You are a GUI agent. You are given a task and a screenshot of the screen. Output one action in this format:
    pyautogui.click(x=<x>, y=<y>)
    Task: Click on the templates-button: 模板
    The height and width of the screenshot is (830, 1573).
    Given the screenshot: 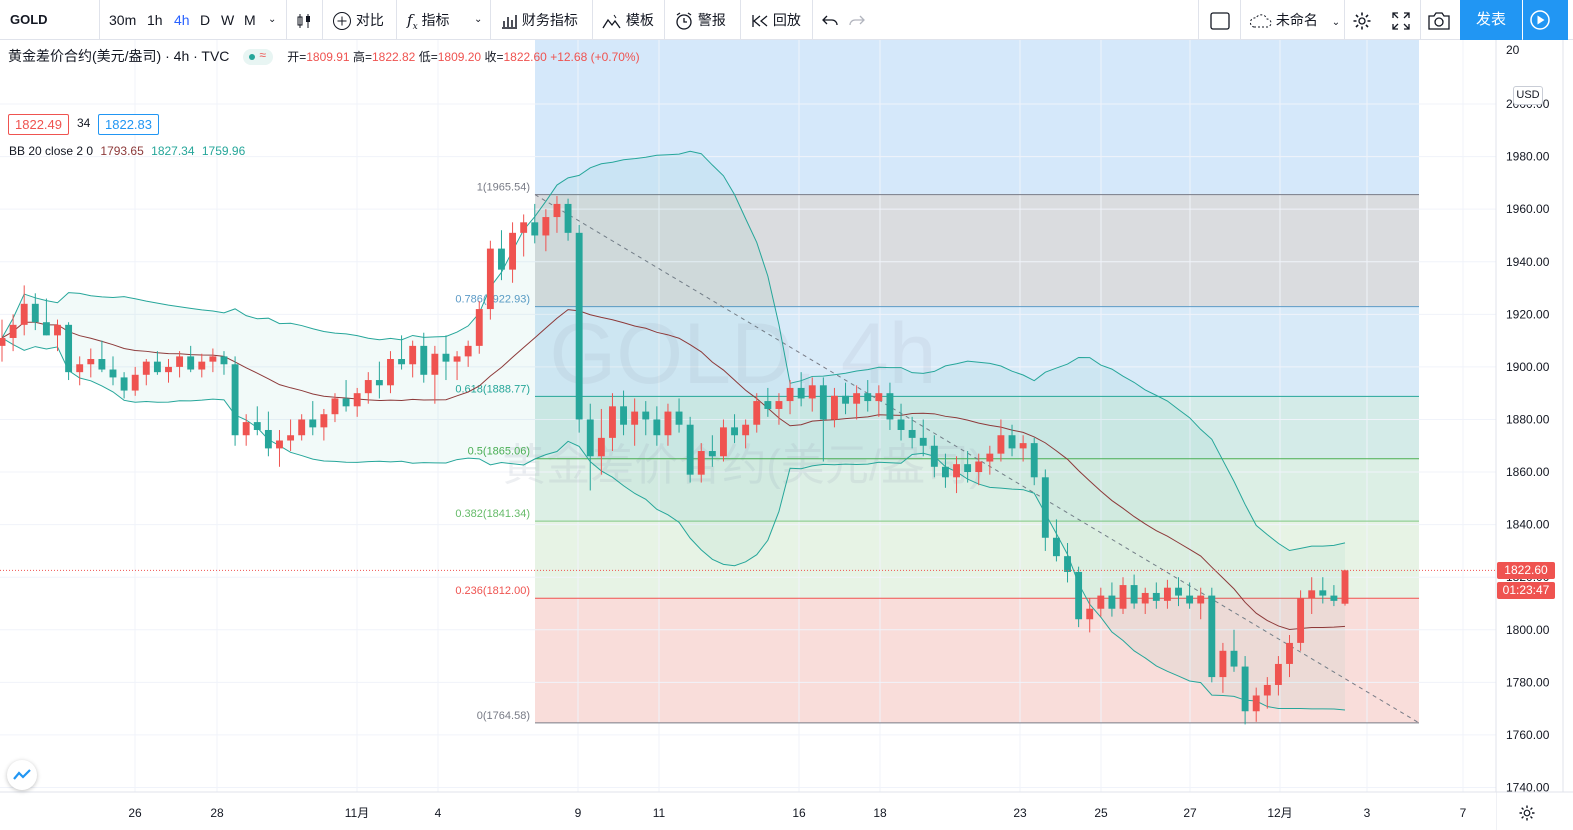 What is the action you would take?
    pyautogui.click(x=628, y=20)
    